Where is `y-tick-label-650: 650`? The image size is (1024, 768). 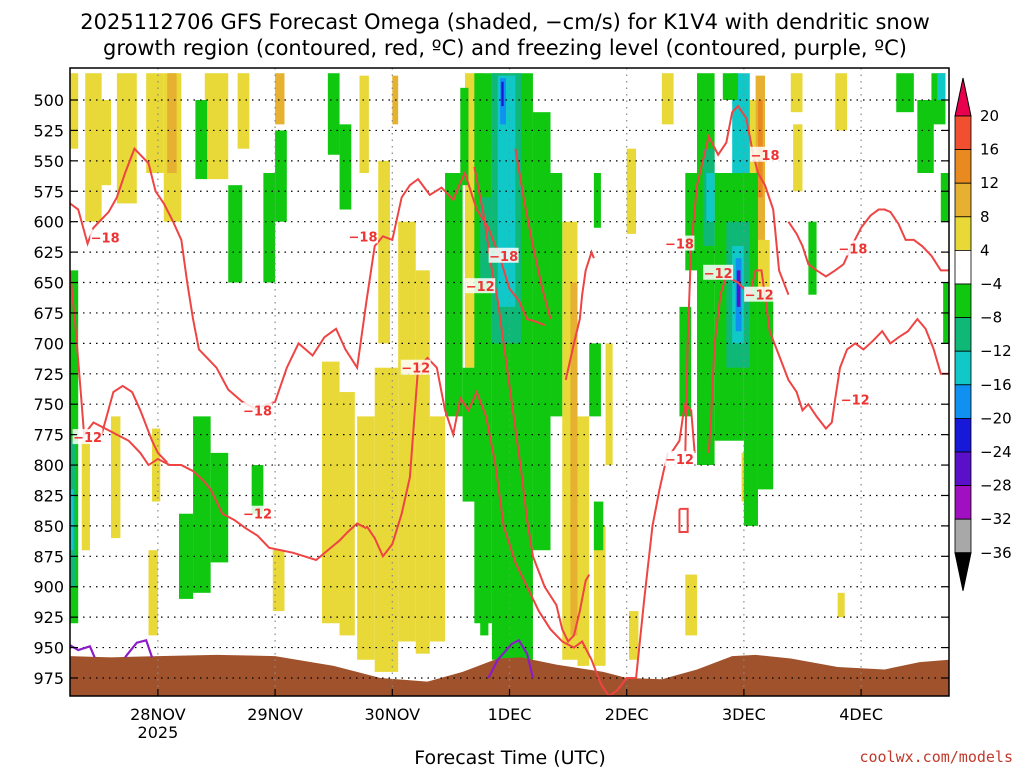
y-tick-label-650: 650 is located at coordinates (48, 283).